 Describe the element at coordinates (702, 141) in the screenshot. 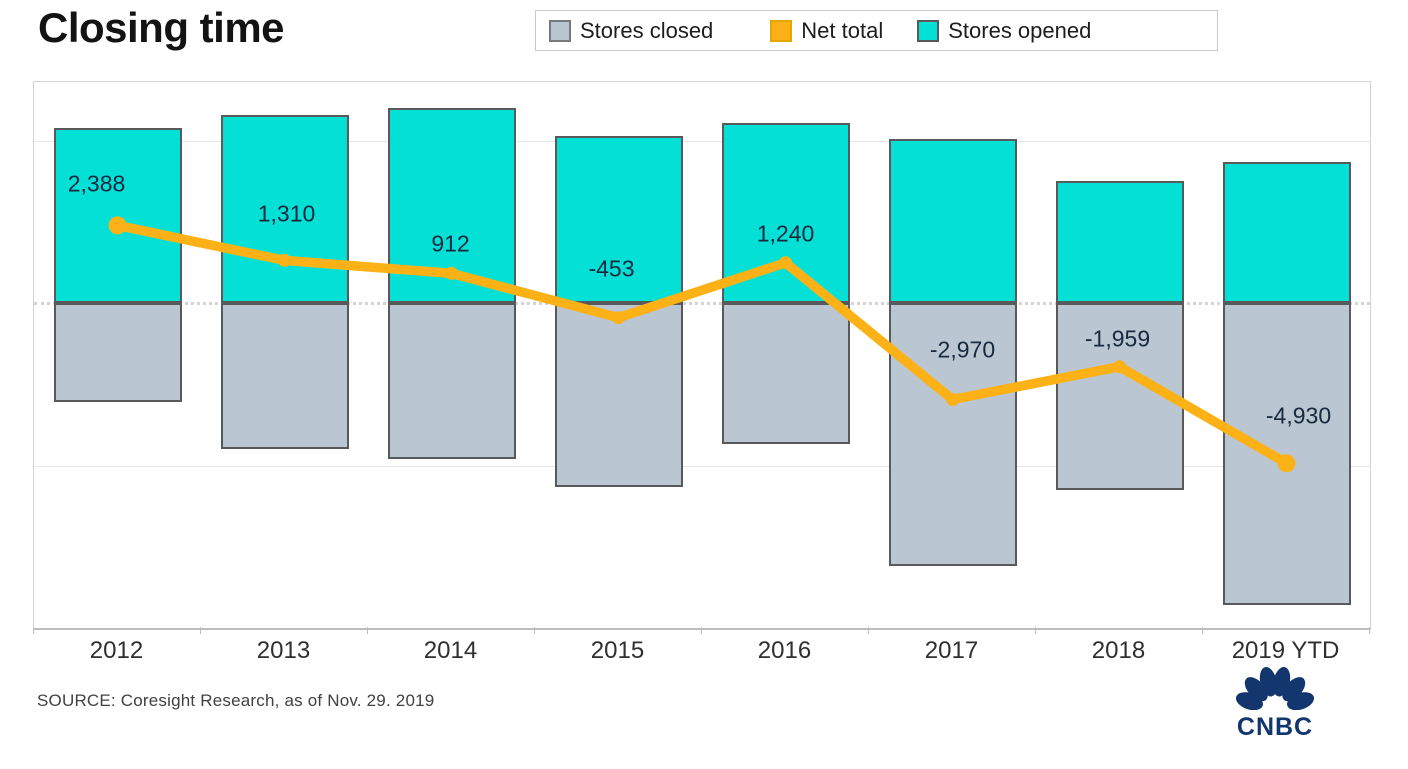

I see `gridline` at that location.